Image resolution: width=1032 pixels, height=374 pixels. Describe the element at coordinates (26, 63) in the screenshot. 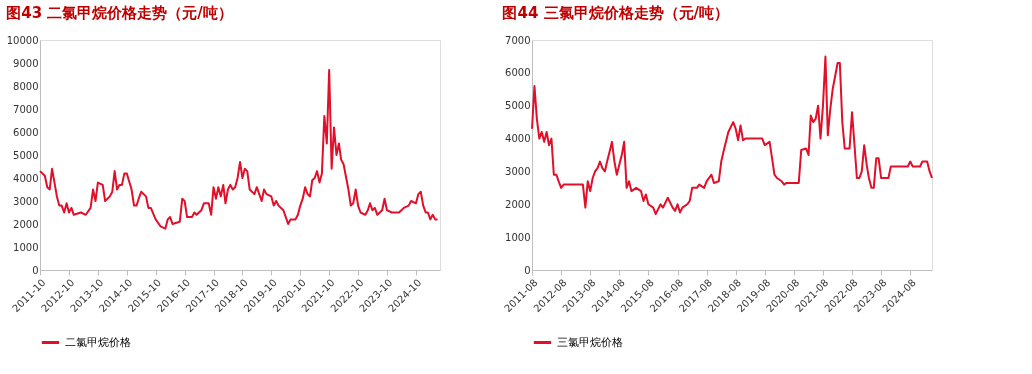

I see `y-tick-label: 9000` at that location.